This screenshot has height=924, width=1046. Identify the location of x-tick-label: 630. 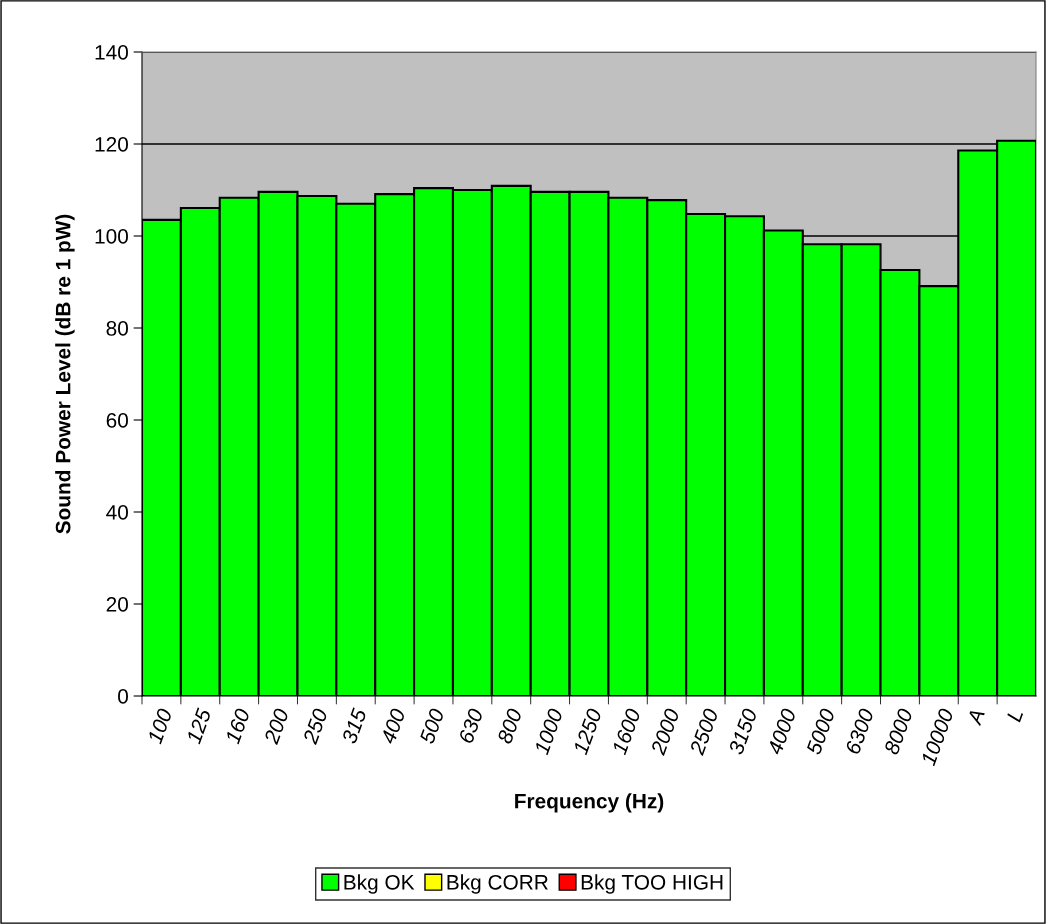
(471, 725).